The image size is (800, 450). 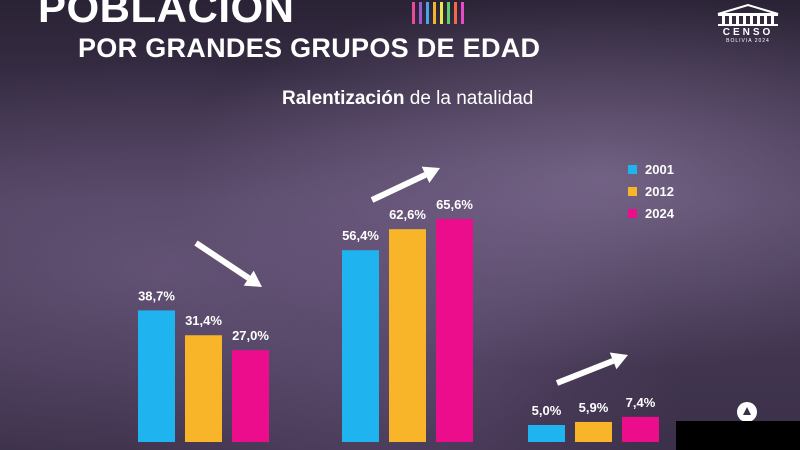 I want to click on censo-logo: CENSO BOLIVIA 2024, so click(x=748, y=24).